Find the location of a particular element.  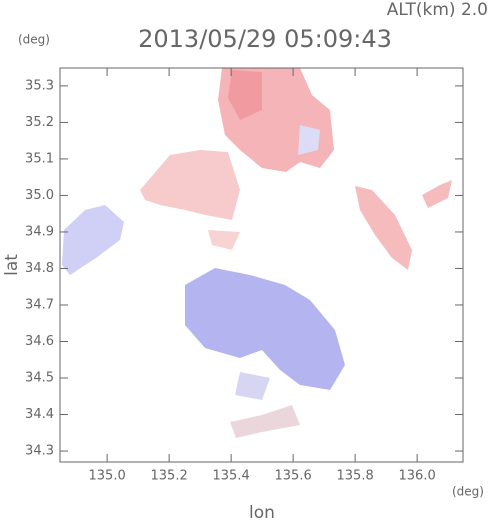

y-tick-label: 34.8 is located at coordinates (39, 268).